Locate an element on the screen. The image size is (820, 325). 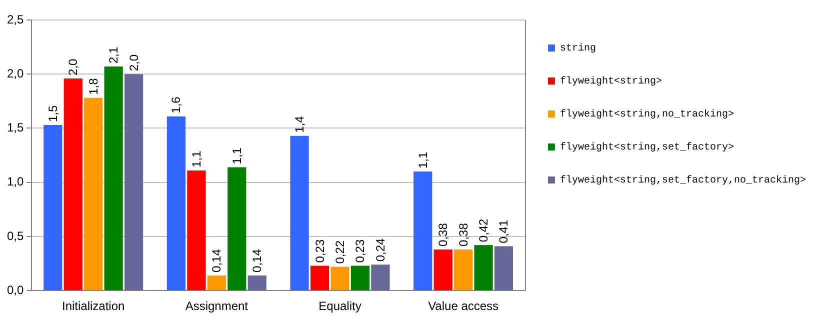
x-tick-label: Equality is located at coordinates (340, 306).